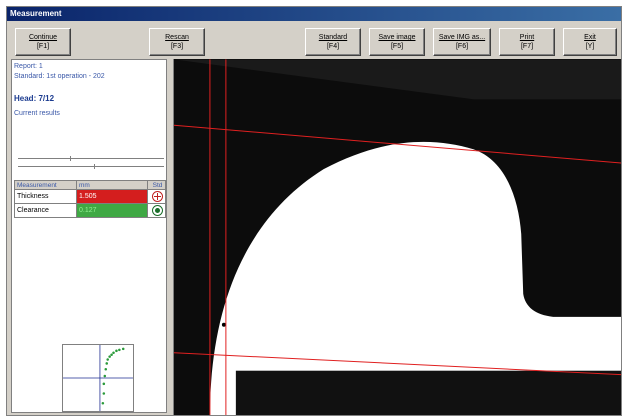  I want to click on upper-guide-line, so click(397, 144).